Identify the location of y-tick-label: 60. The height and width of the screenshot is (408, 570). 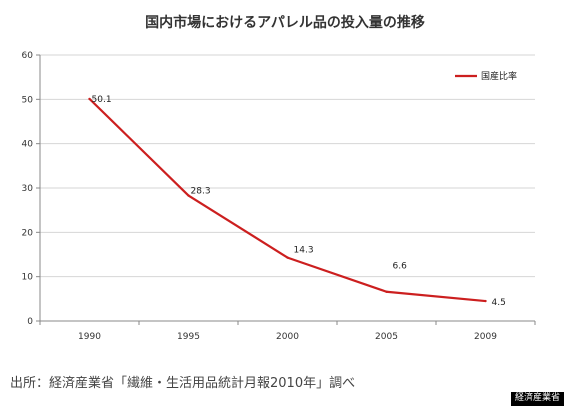
(28, 56).